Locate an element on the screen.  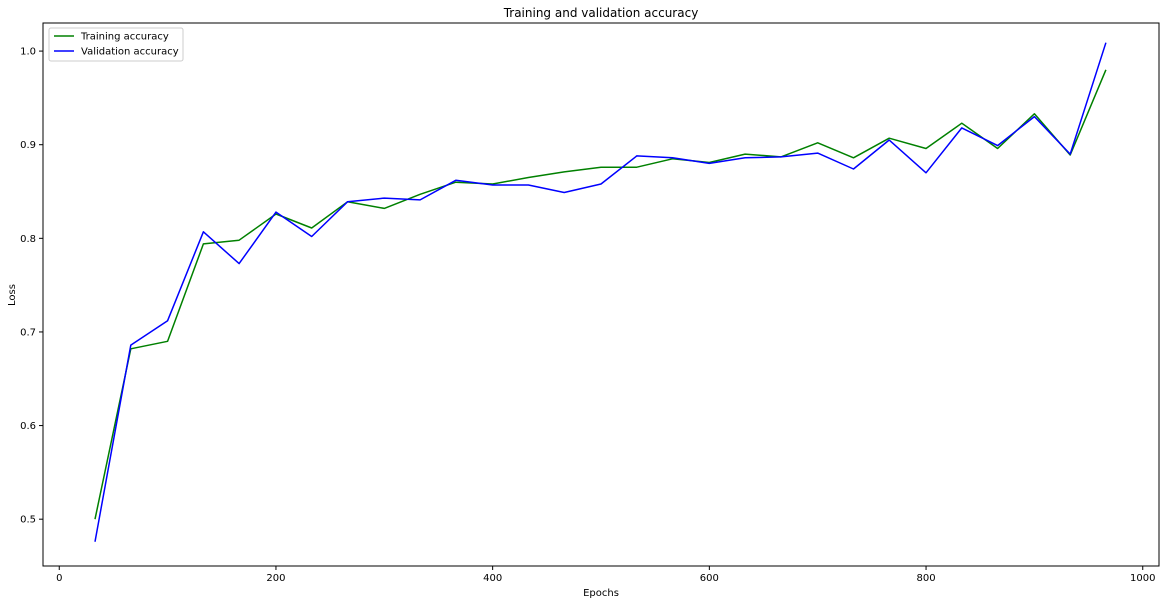
x-axis: 0 200 400 600 800 1000 is located at coordinates (605, 575).